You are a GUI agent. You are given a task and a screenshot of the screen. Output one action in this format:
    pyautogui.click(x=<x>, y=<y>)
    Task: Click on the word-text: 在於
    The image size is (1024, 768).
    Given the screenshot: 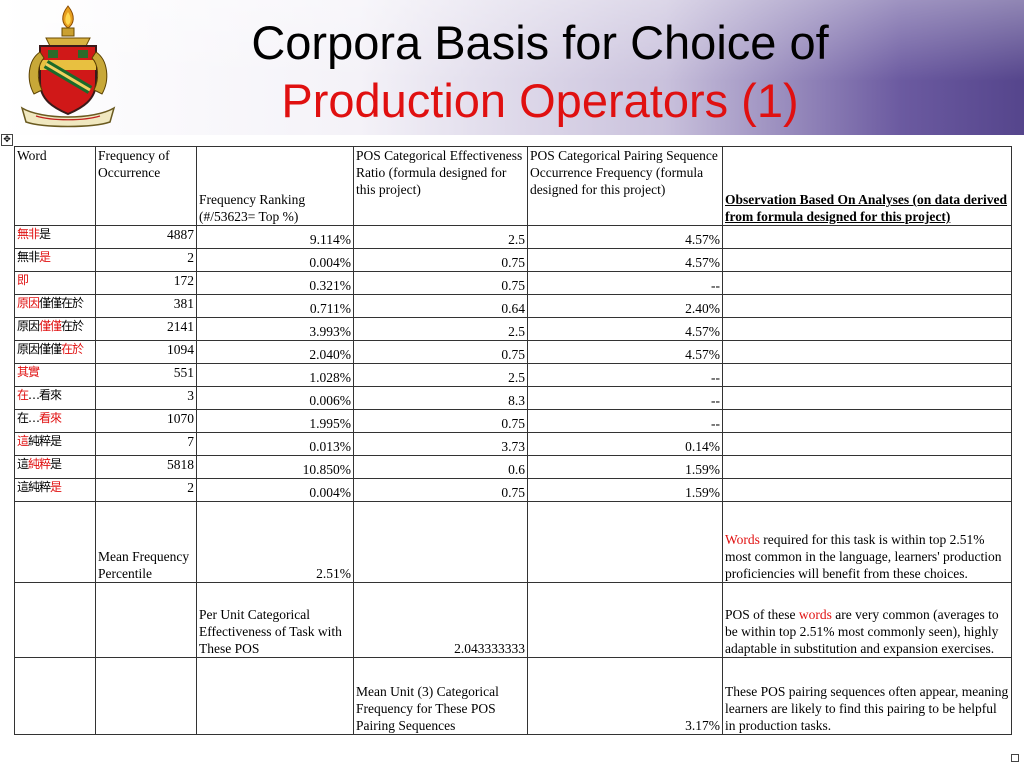 What is the action you would take?
    pyautogui.click(x=72, y=326)
    